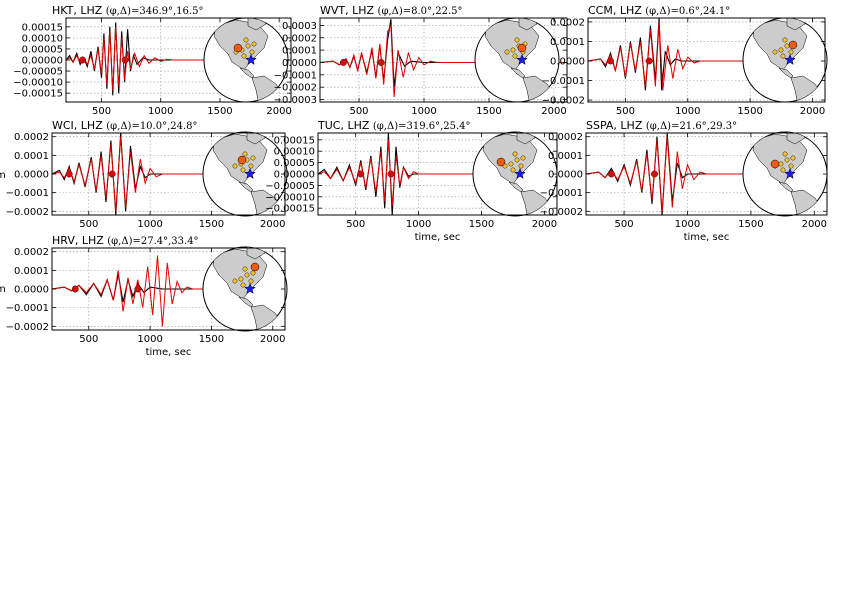  Describe the element at coordinates (687, 11) in the screenshot. I see `panel-title-angles: (φ,Δ)=0.6°,24.1°` at that location.